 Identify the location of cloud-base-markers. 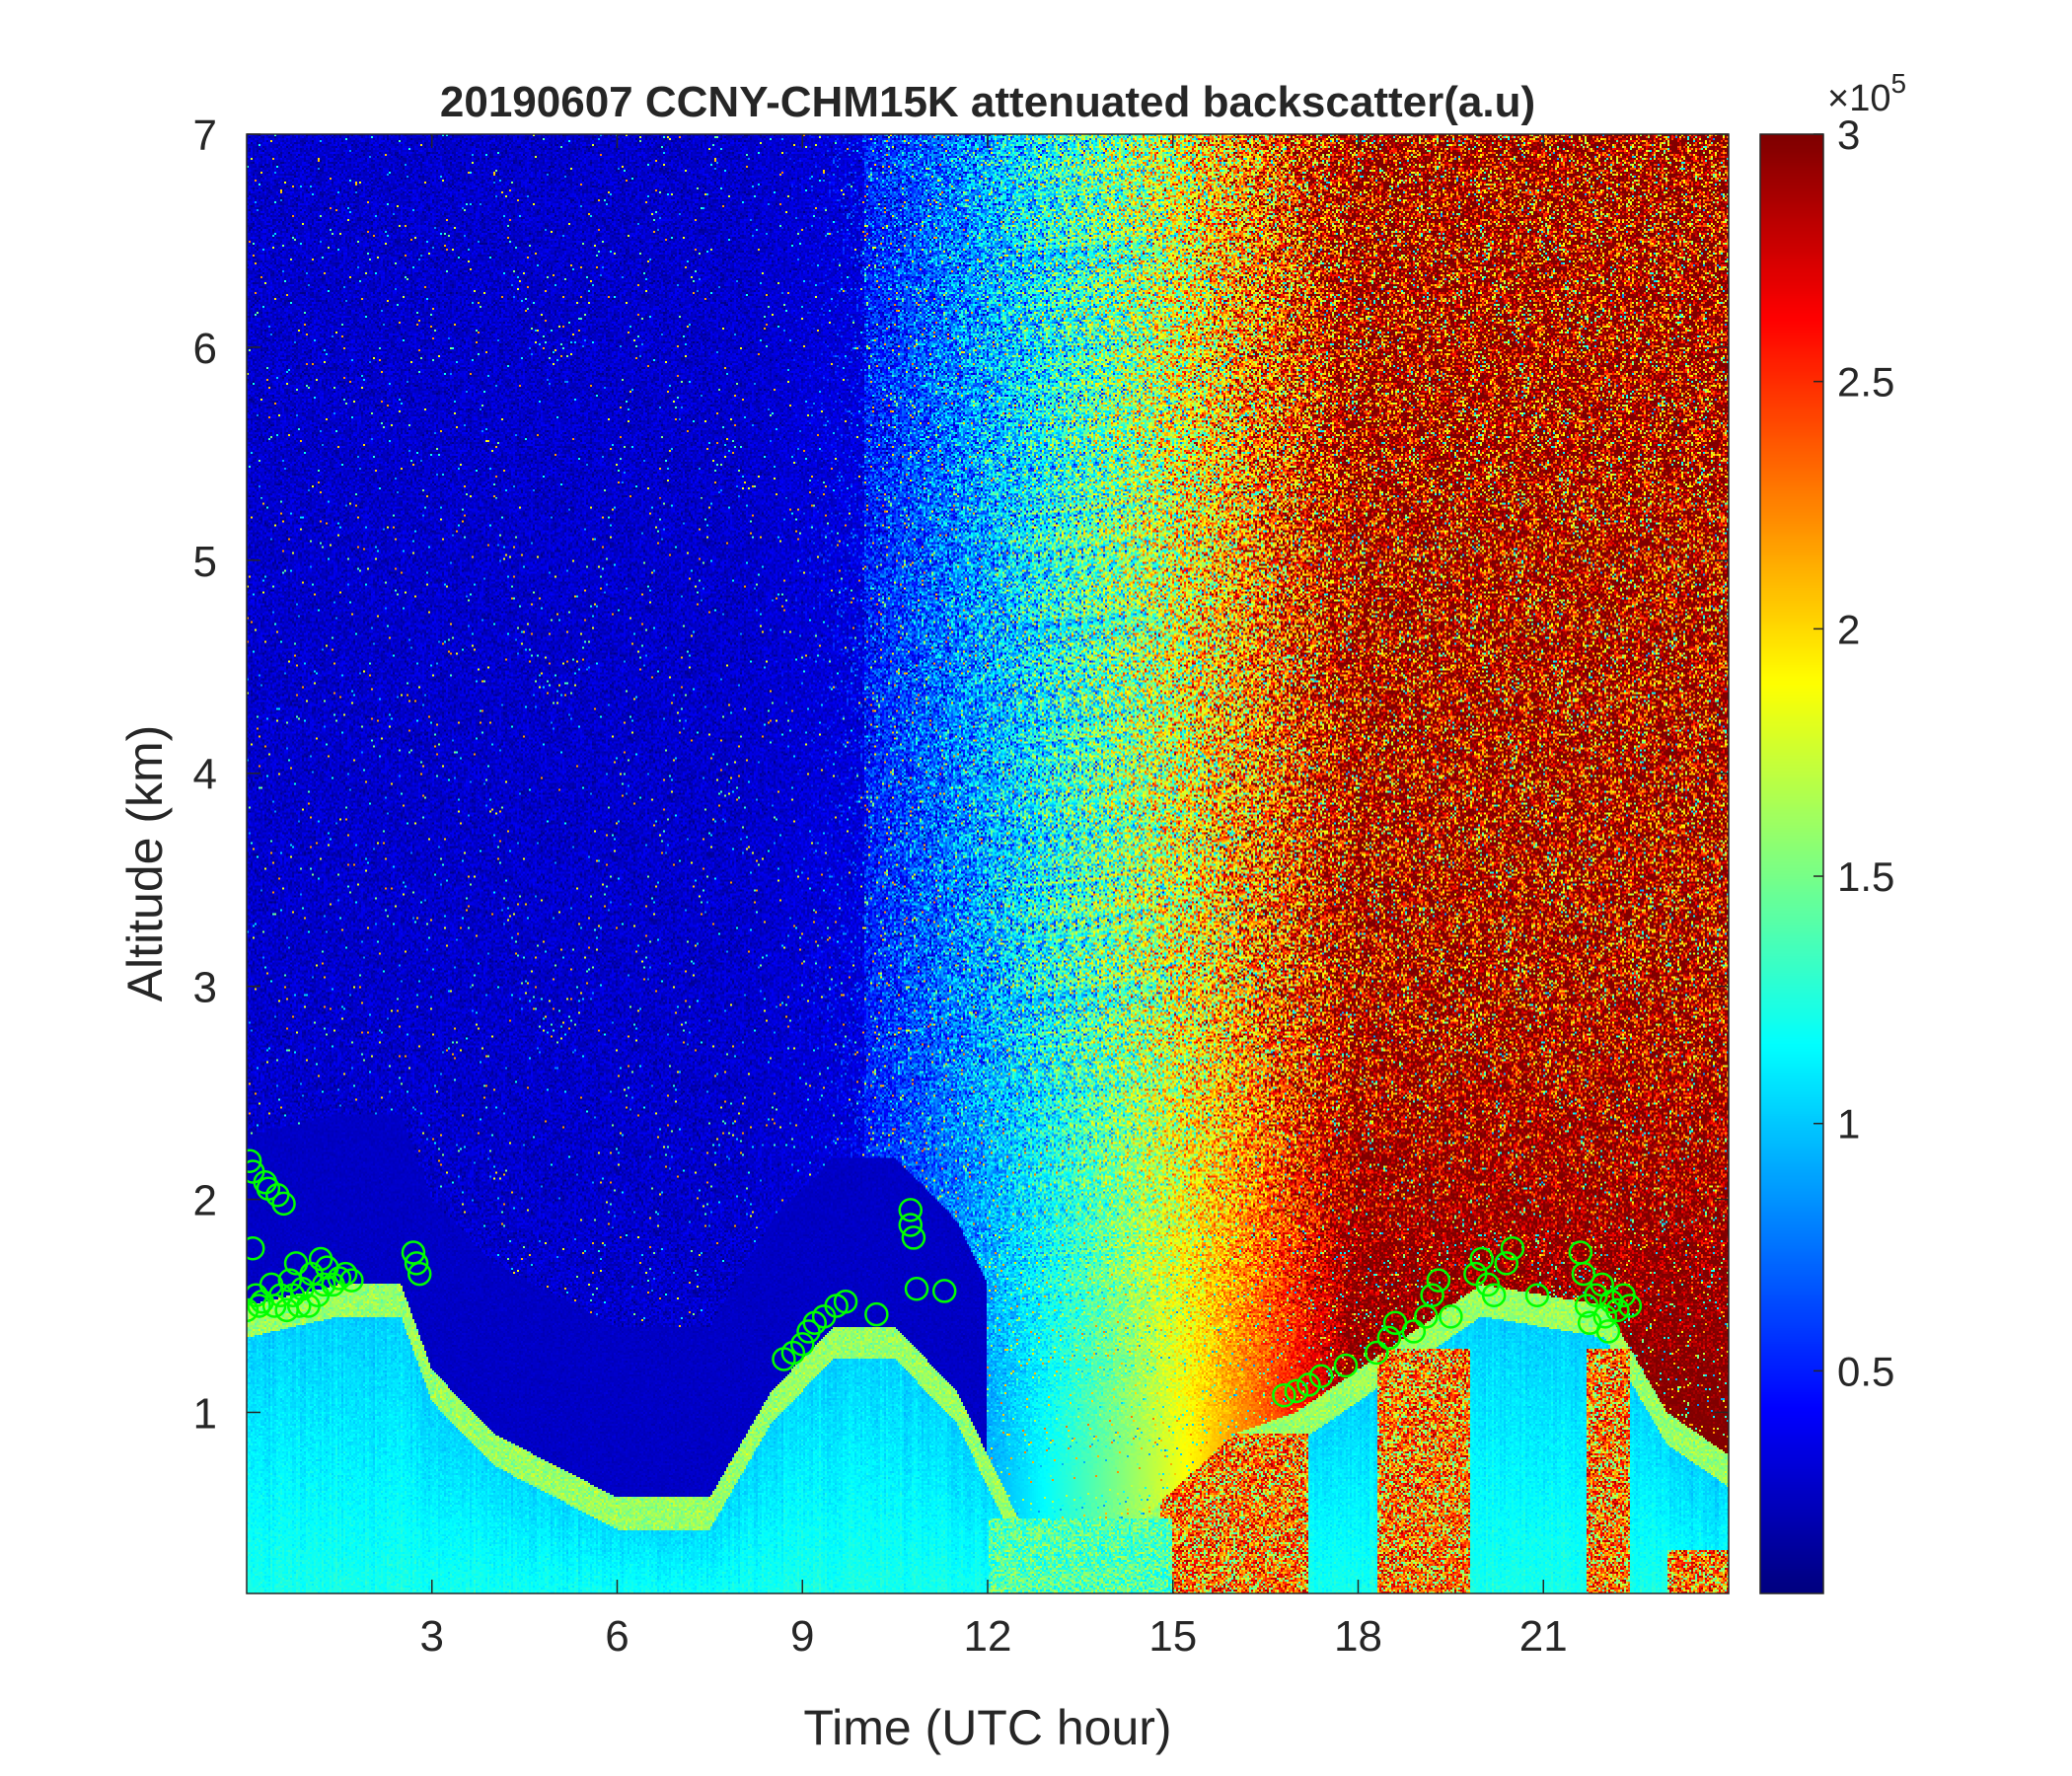
(945, 1278).